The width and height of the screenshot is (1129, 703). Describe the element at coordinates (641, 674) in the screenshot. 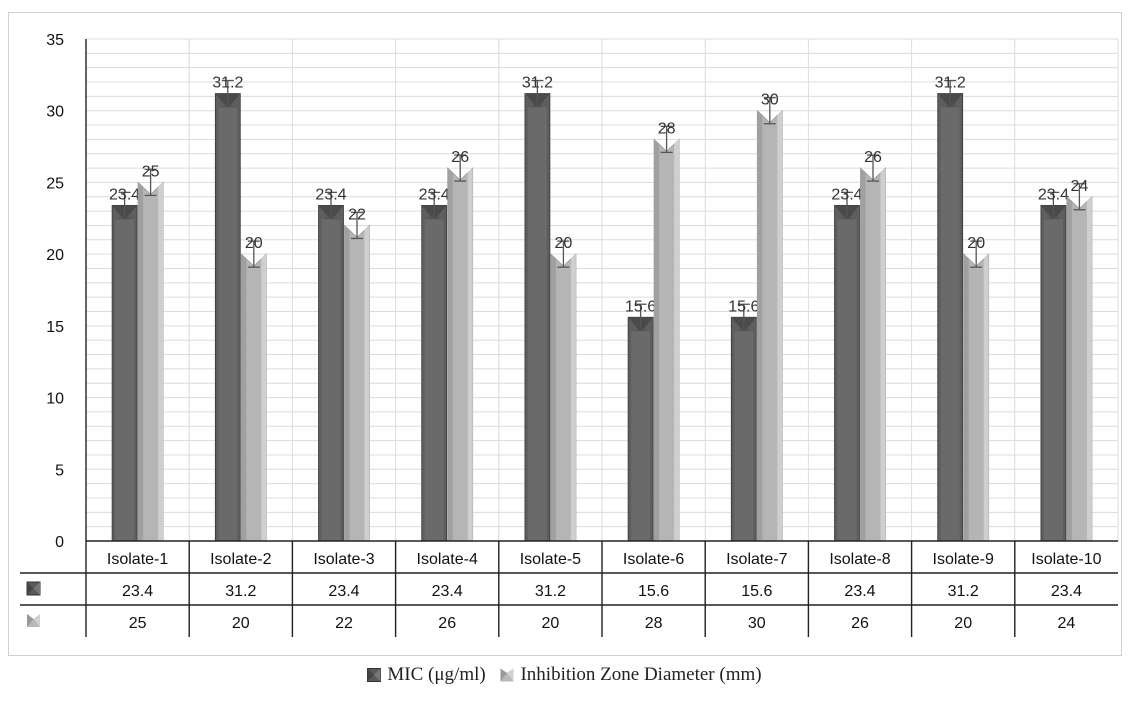

I see `legend-label-zone: Inhibition Zone Diameter (mm)` at that location.